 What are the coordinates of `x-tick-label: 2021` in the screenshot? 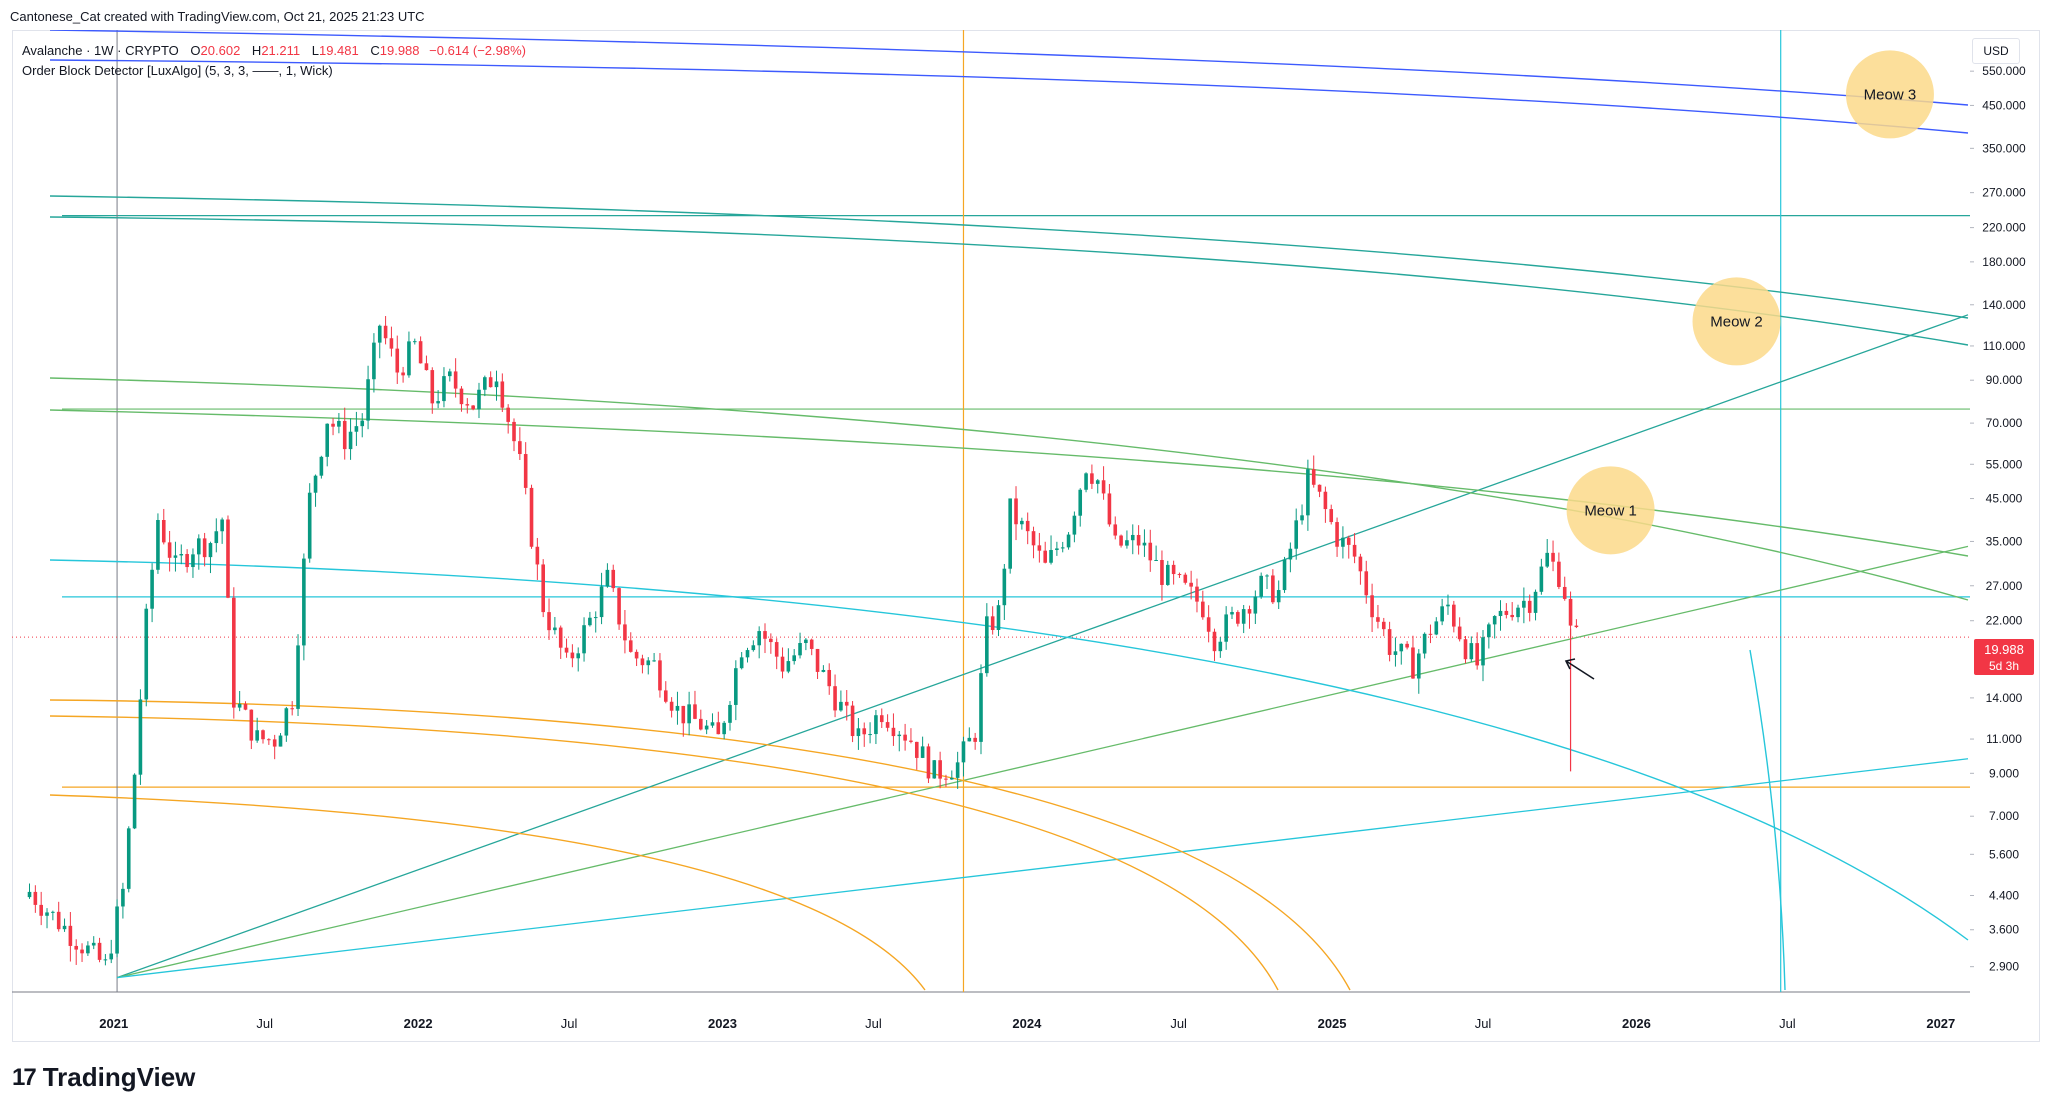 It's located at (113, 1023).